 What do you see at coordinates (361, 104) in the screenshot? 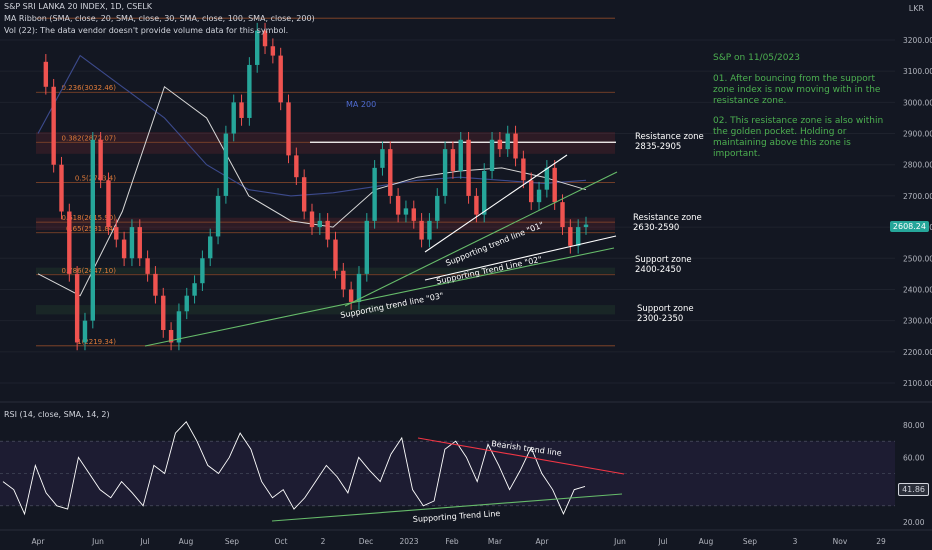
I see `ma200-label: MA 200` at bounding box center [361, 104].